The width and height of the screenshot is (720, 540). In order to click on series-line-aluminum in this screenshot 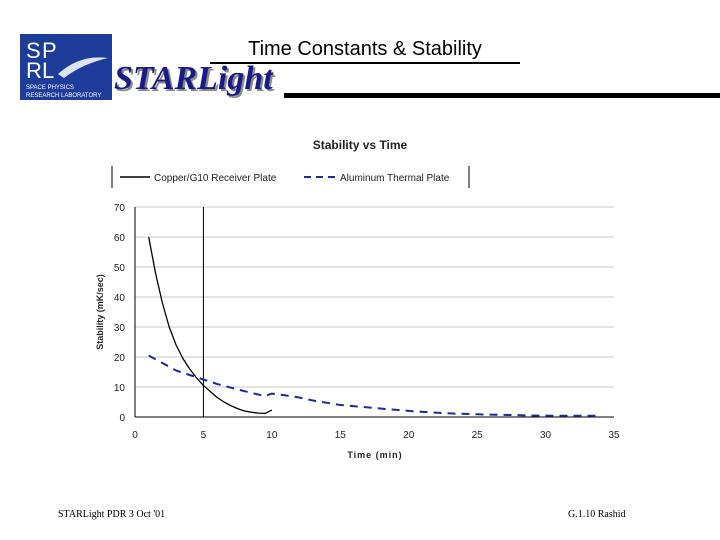, I will do `click(374, 385)`.